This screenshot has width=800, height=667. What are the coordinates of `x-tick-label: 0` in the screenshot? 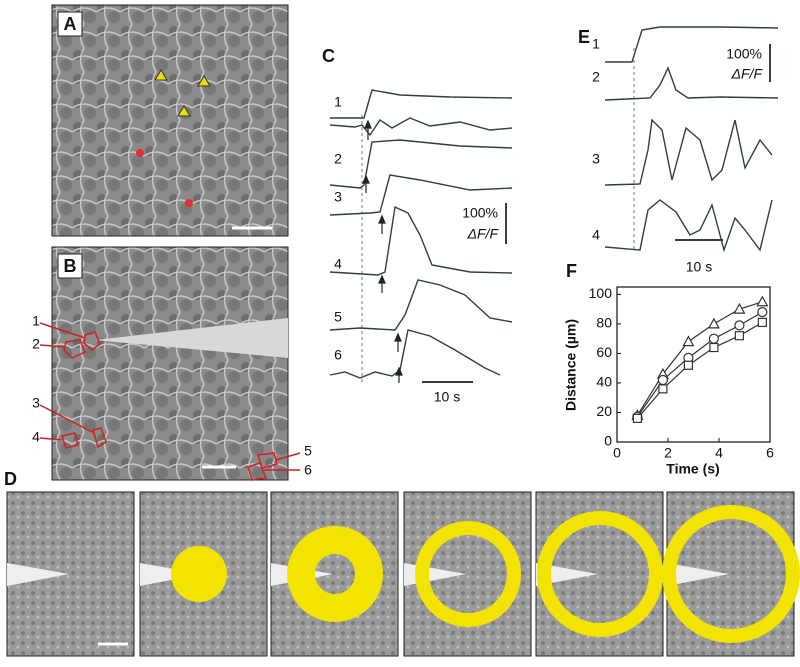 It's located at (617, 453).